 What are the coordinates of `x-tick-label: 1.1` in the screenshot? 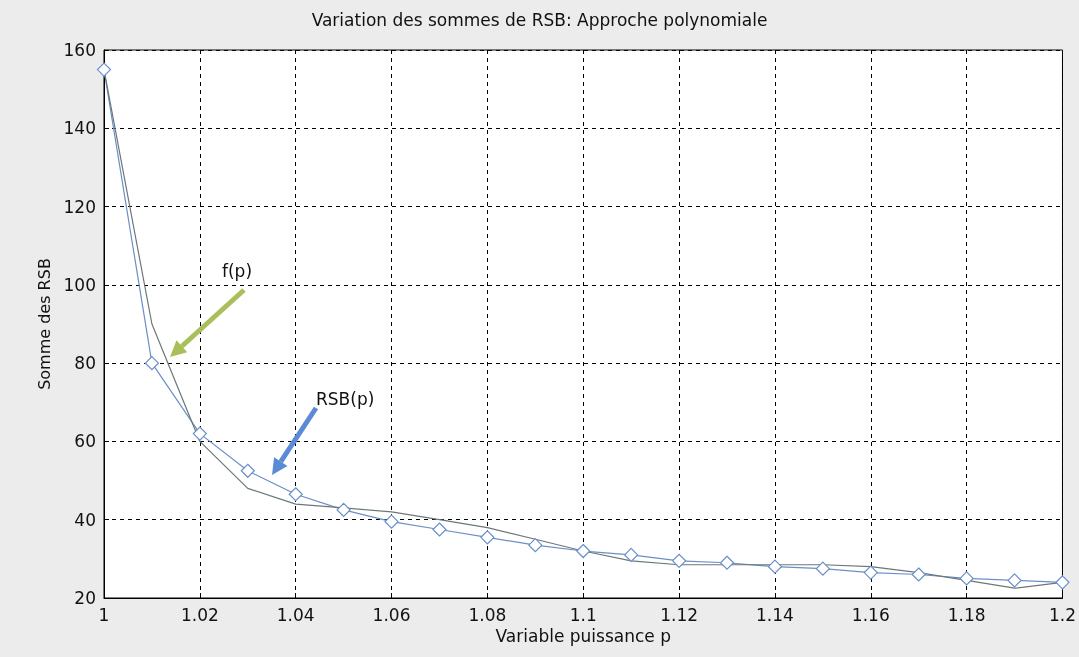 It's located at (583, 614).